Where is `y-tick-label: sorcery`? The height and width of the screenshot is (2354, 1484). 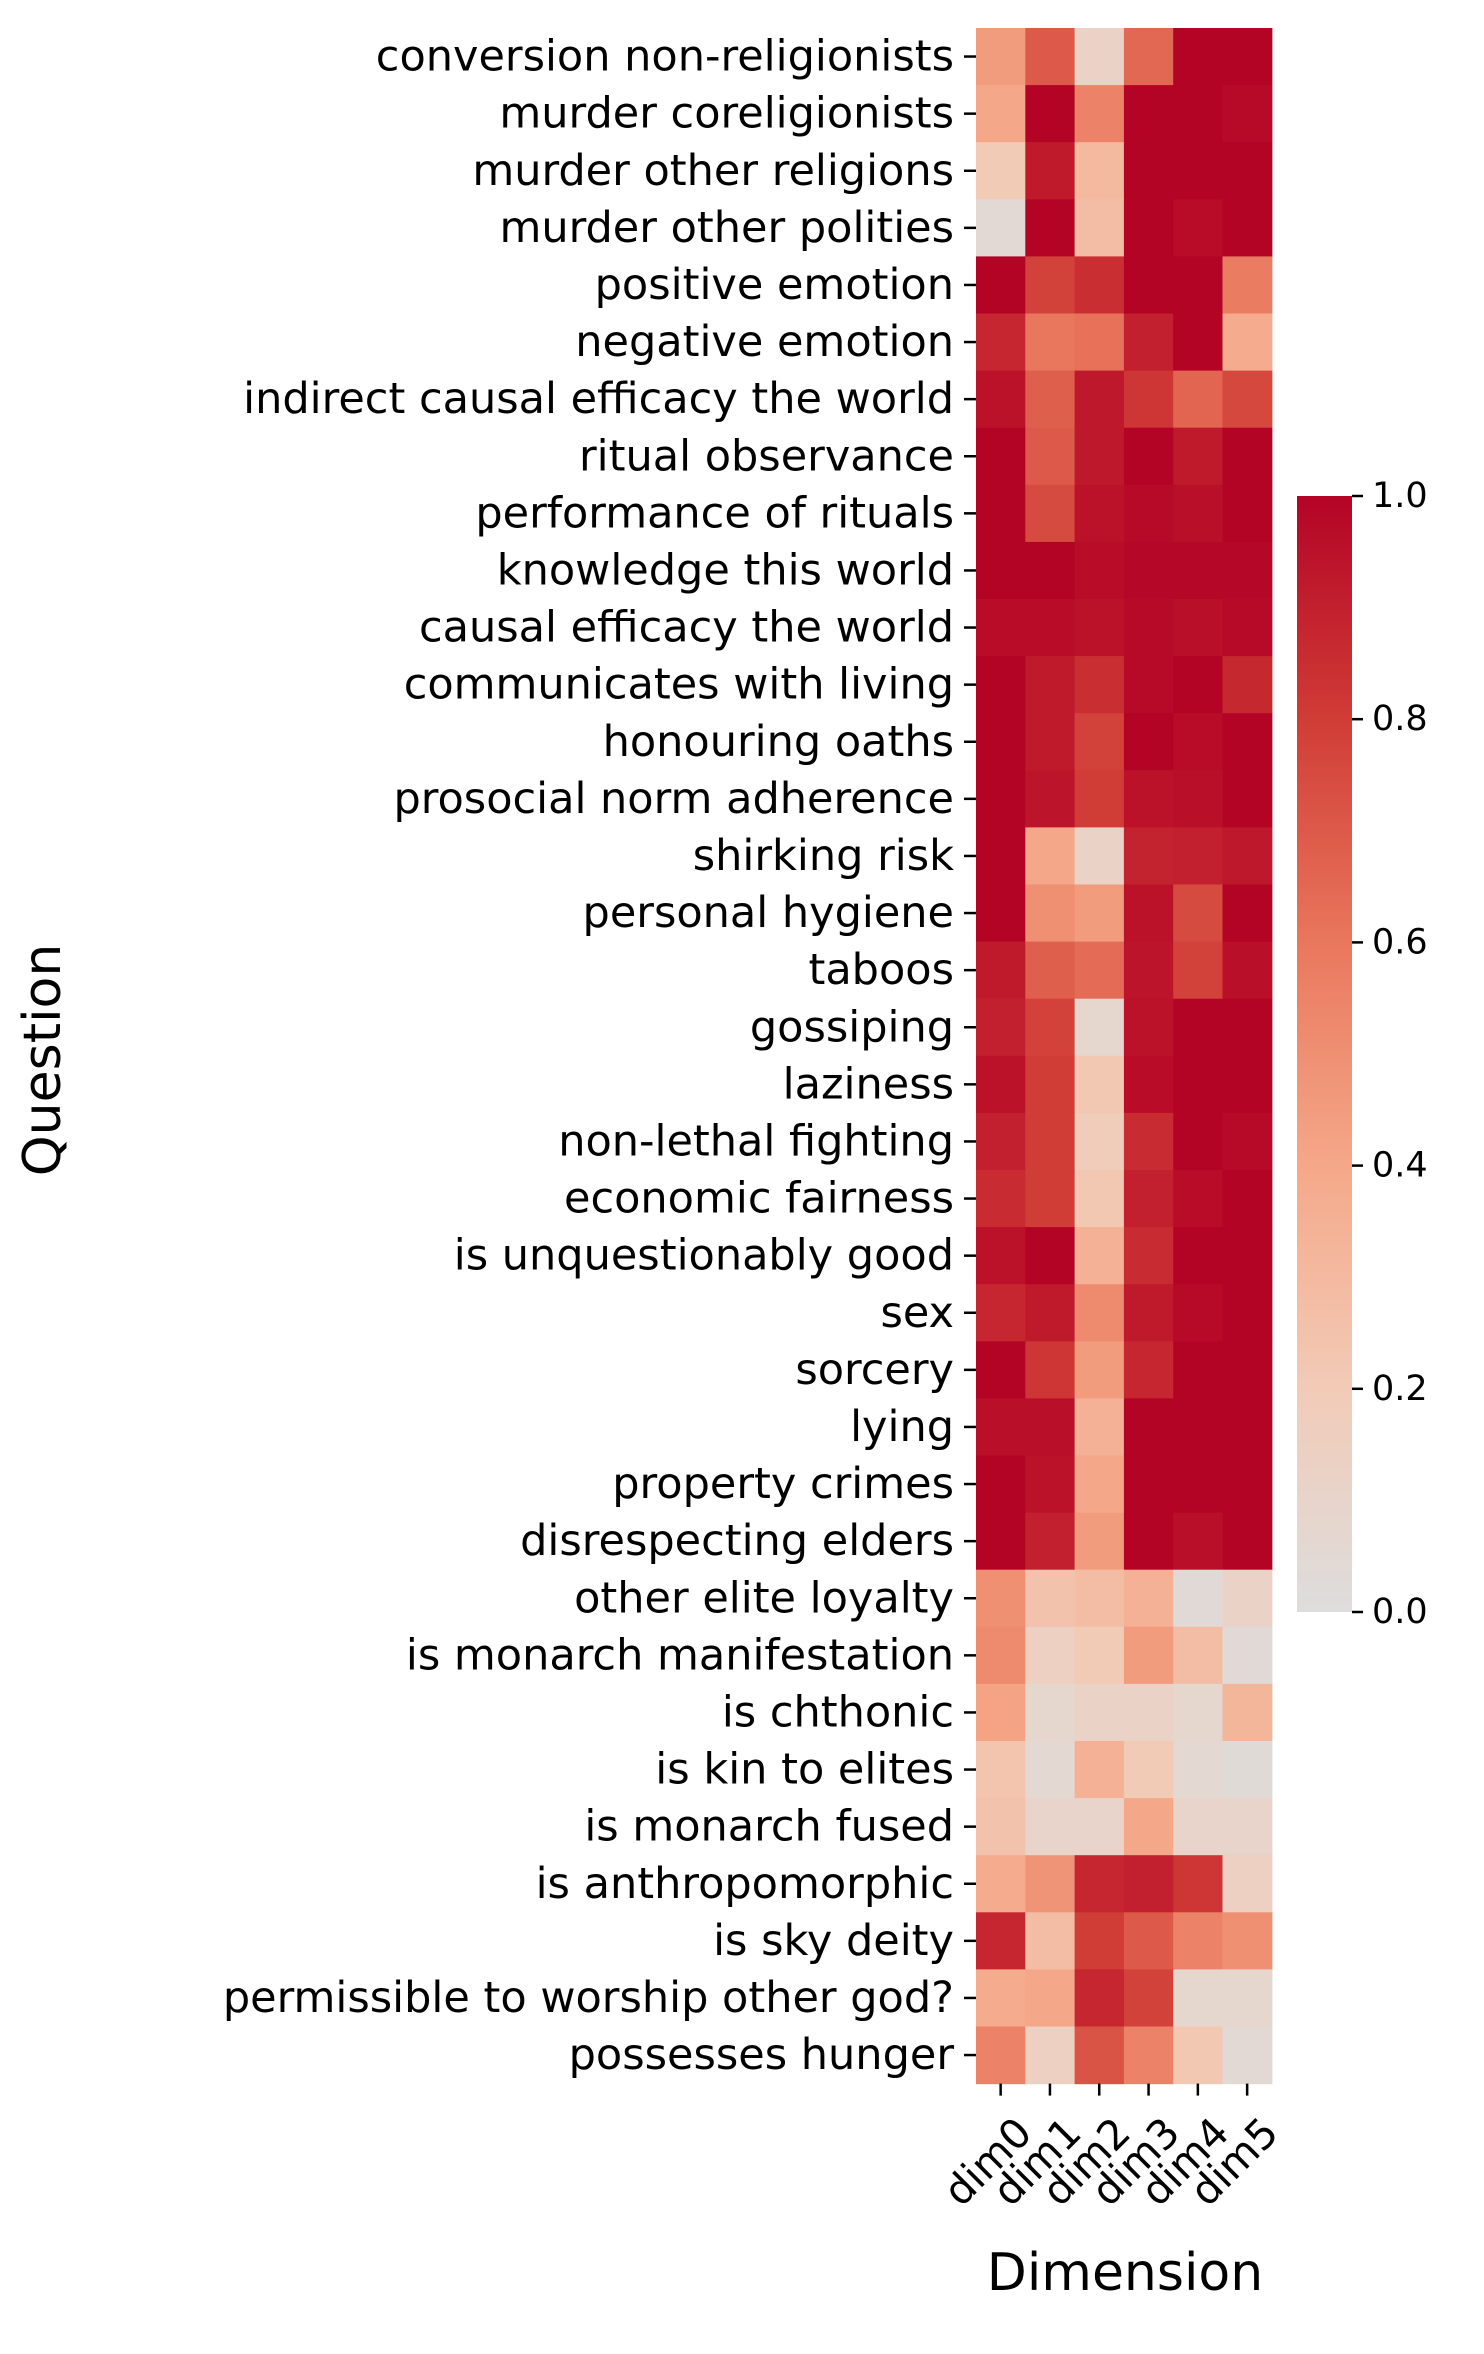 y-tick-label: sorcery is located at coordinates (874, 1370).